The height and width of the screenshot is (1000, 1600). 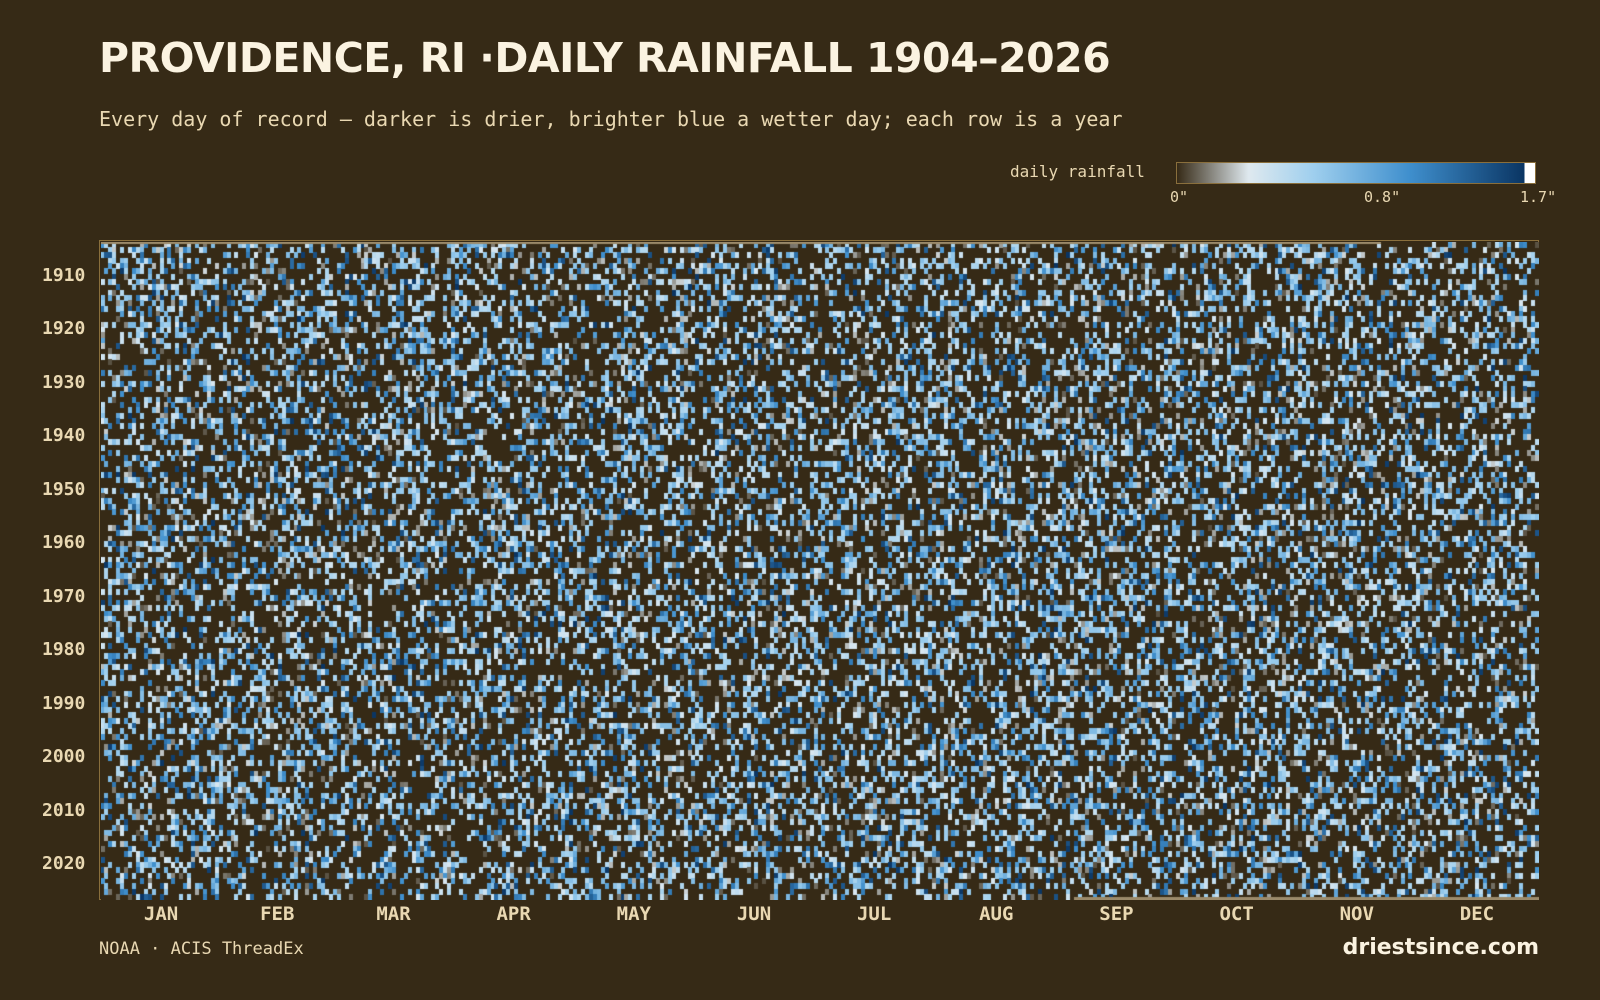 I want to click on y-tick-label: 1980, so click(x=64, y=650).